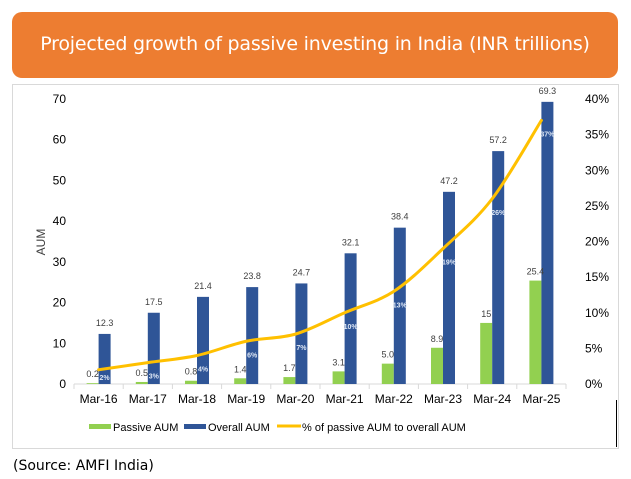  Describe the element at coordinates (105, 378) in the screenshot. I see `data-label-percent: 2%` at that location.